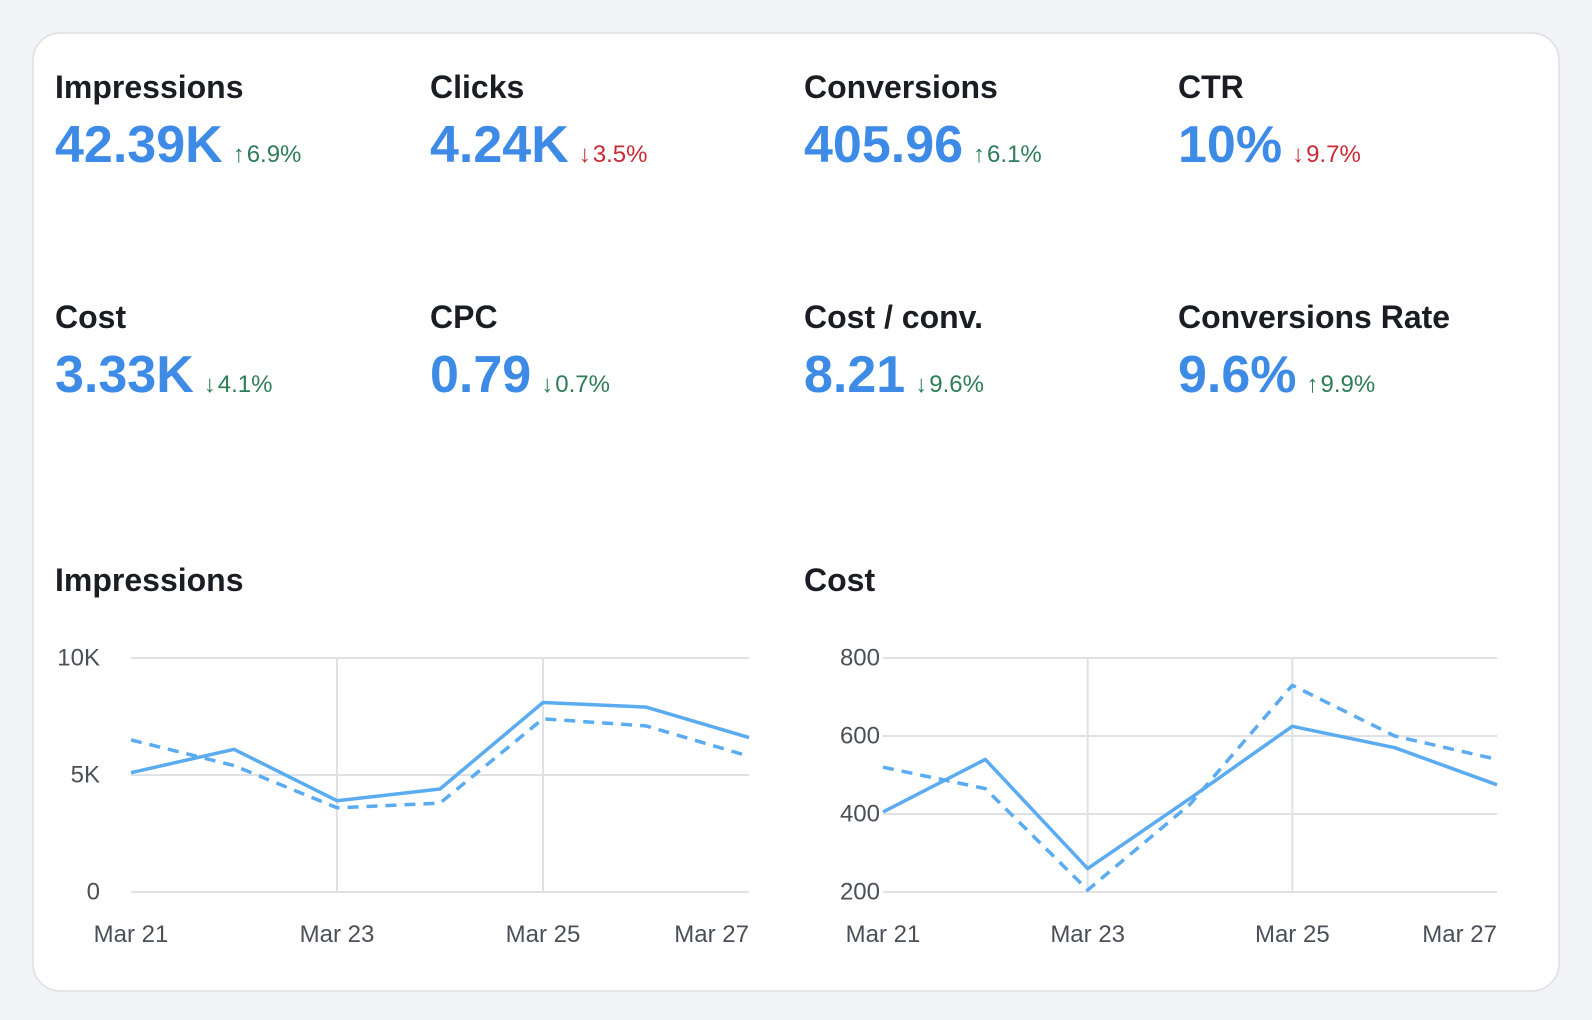  What do you see at coordinates (1368, 352) in the screenshot?
I see `kpi-conversions-rate: Conversions Rate 9.6% ↑ 9.9%` at bounding box center [1368, 352].